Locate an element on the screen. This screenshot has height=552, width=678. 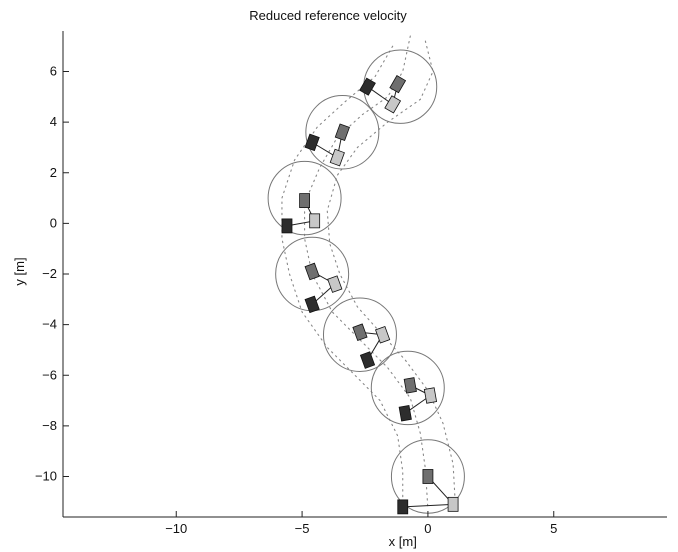
x-tick-label-0: 0 is located at coordinates (427, 528).